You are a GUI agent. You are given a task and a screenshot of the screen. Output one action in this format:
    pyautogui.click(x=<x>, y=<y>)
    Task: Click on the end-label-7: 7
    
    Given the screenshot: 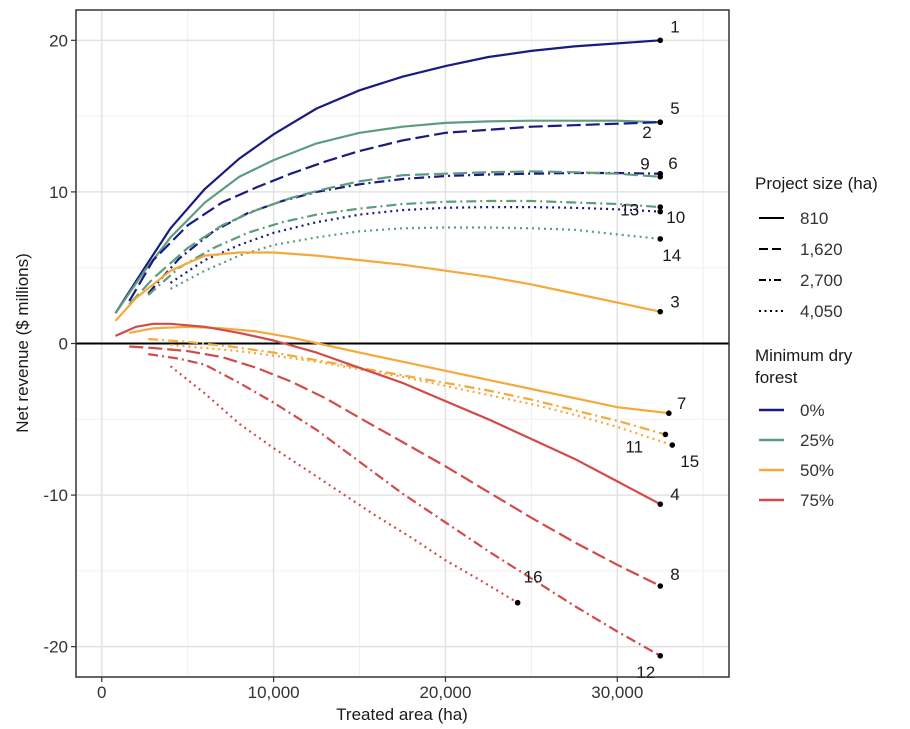 What is the action you would take?
    pyautogui.click(x=681, y=403)
    